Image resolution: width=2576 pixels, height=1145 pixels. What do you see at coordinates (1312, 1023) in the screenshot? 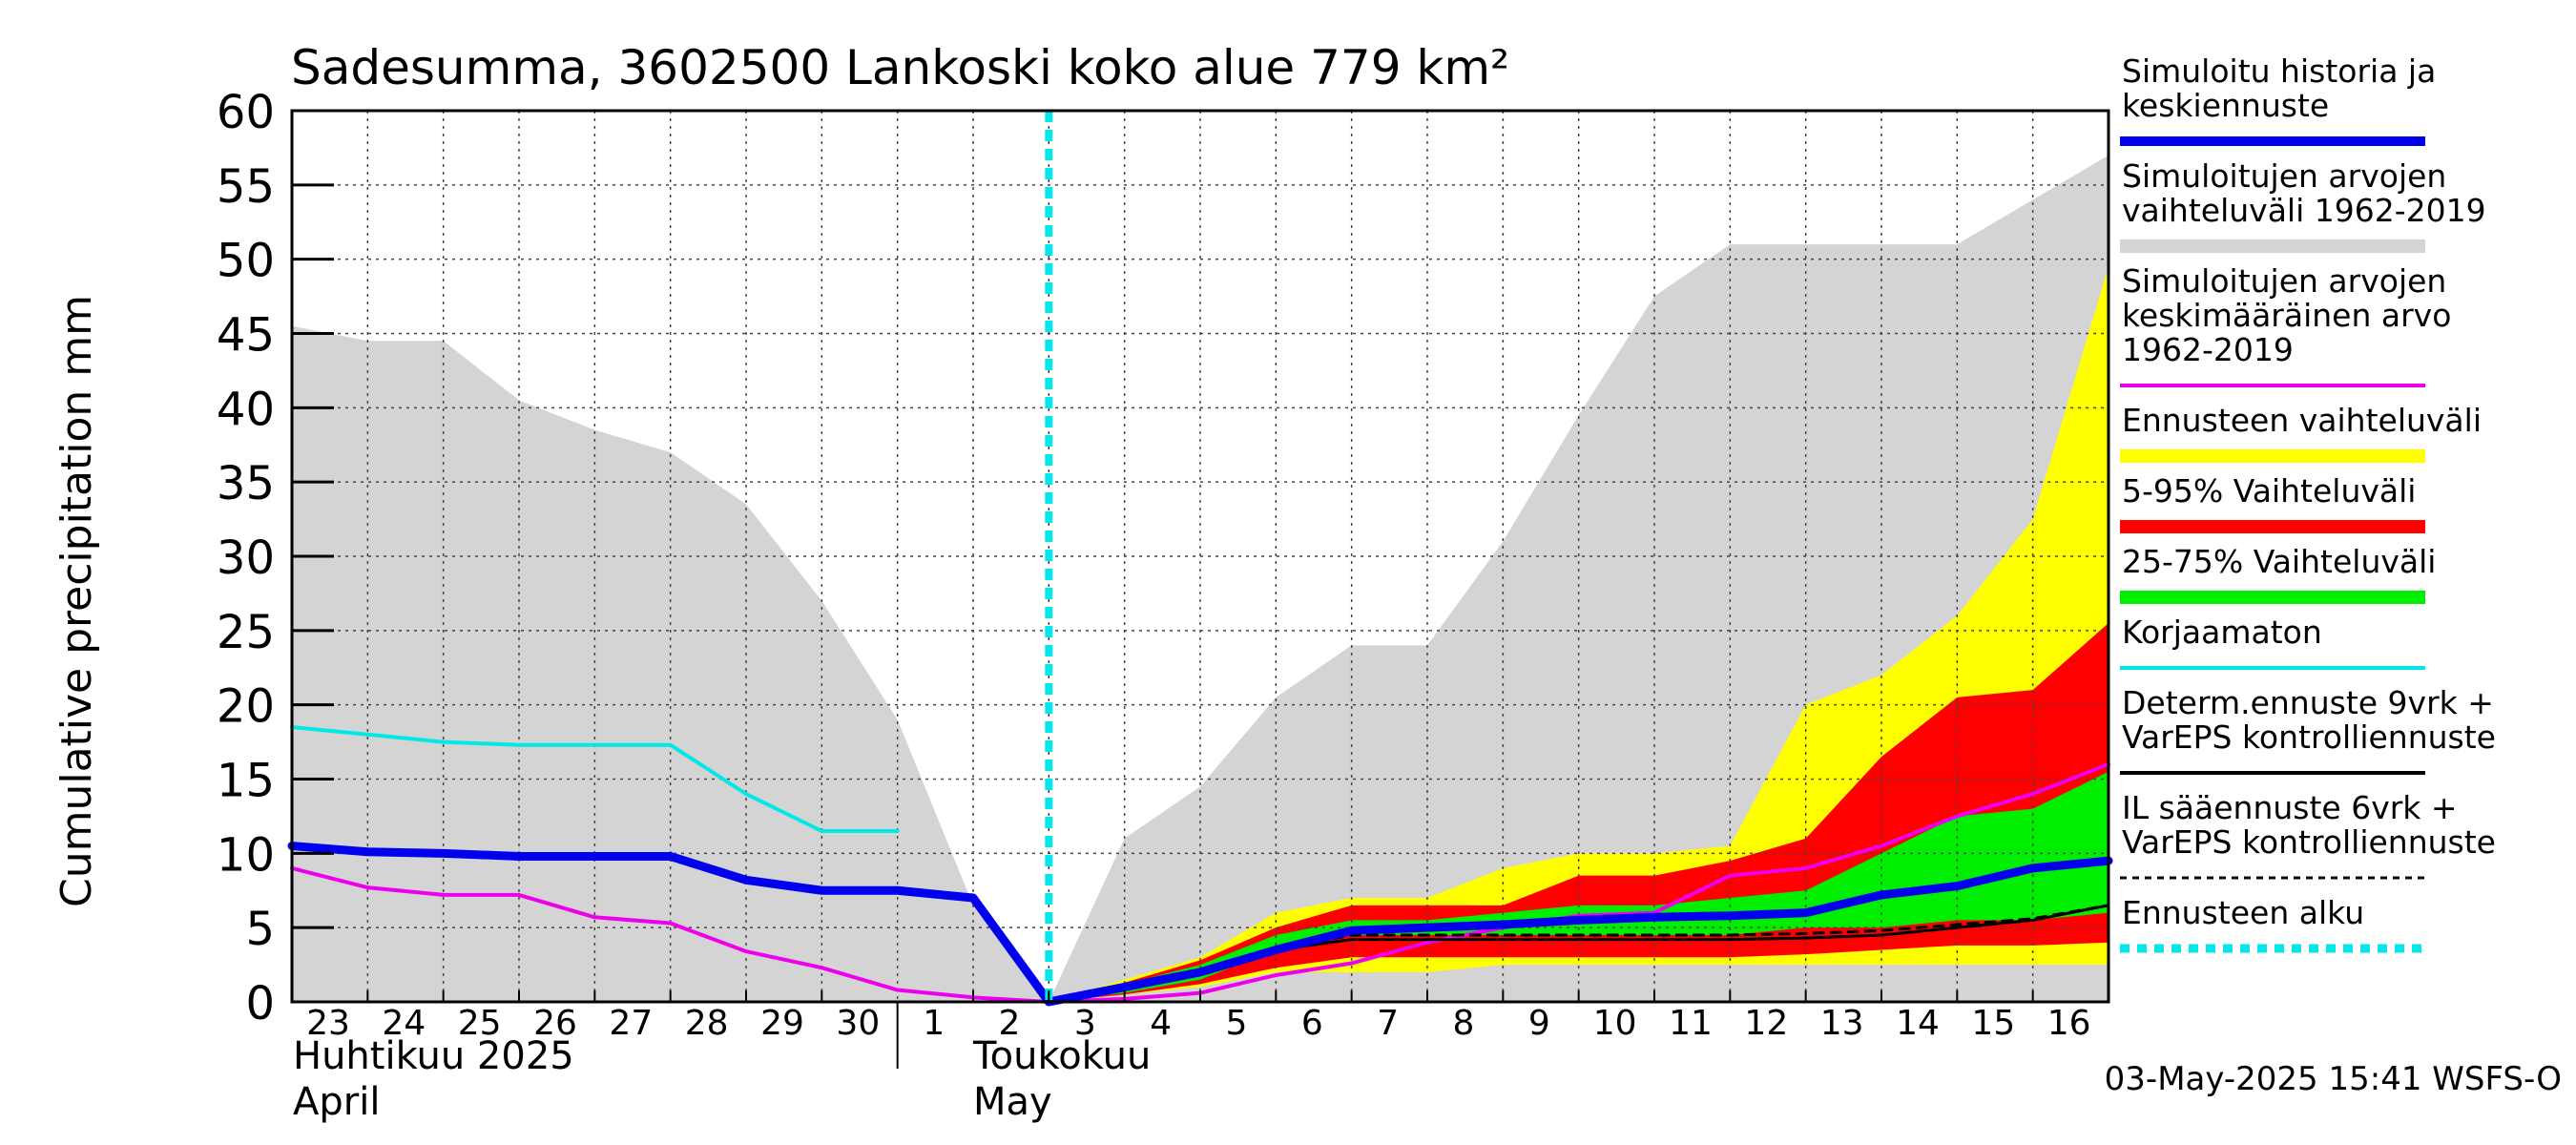
I see `x-tick-label-6: 6` at bounding box center [1312, 1023].